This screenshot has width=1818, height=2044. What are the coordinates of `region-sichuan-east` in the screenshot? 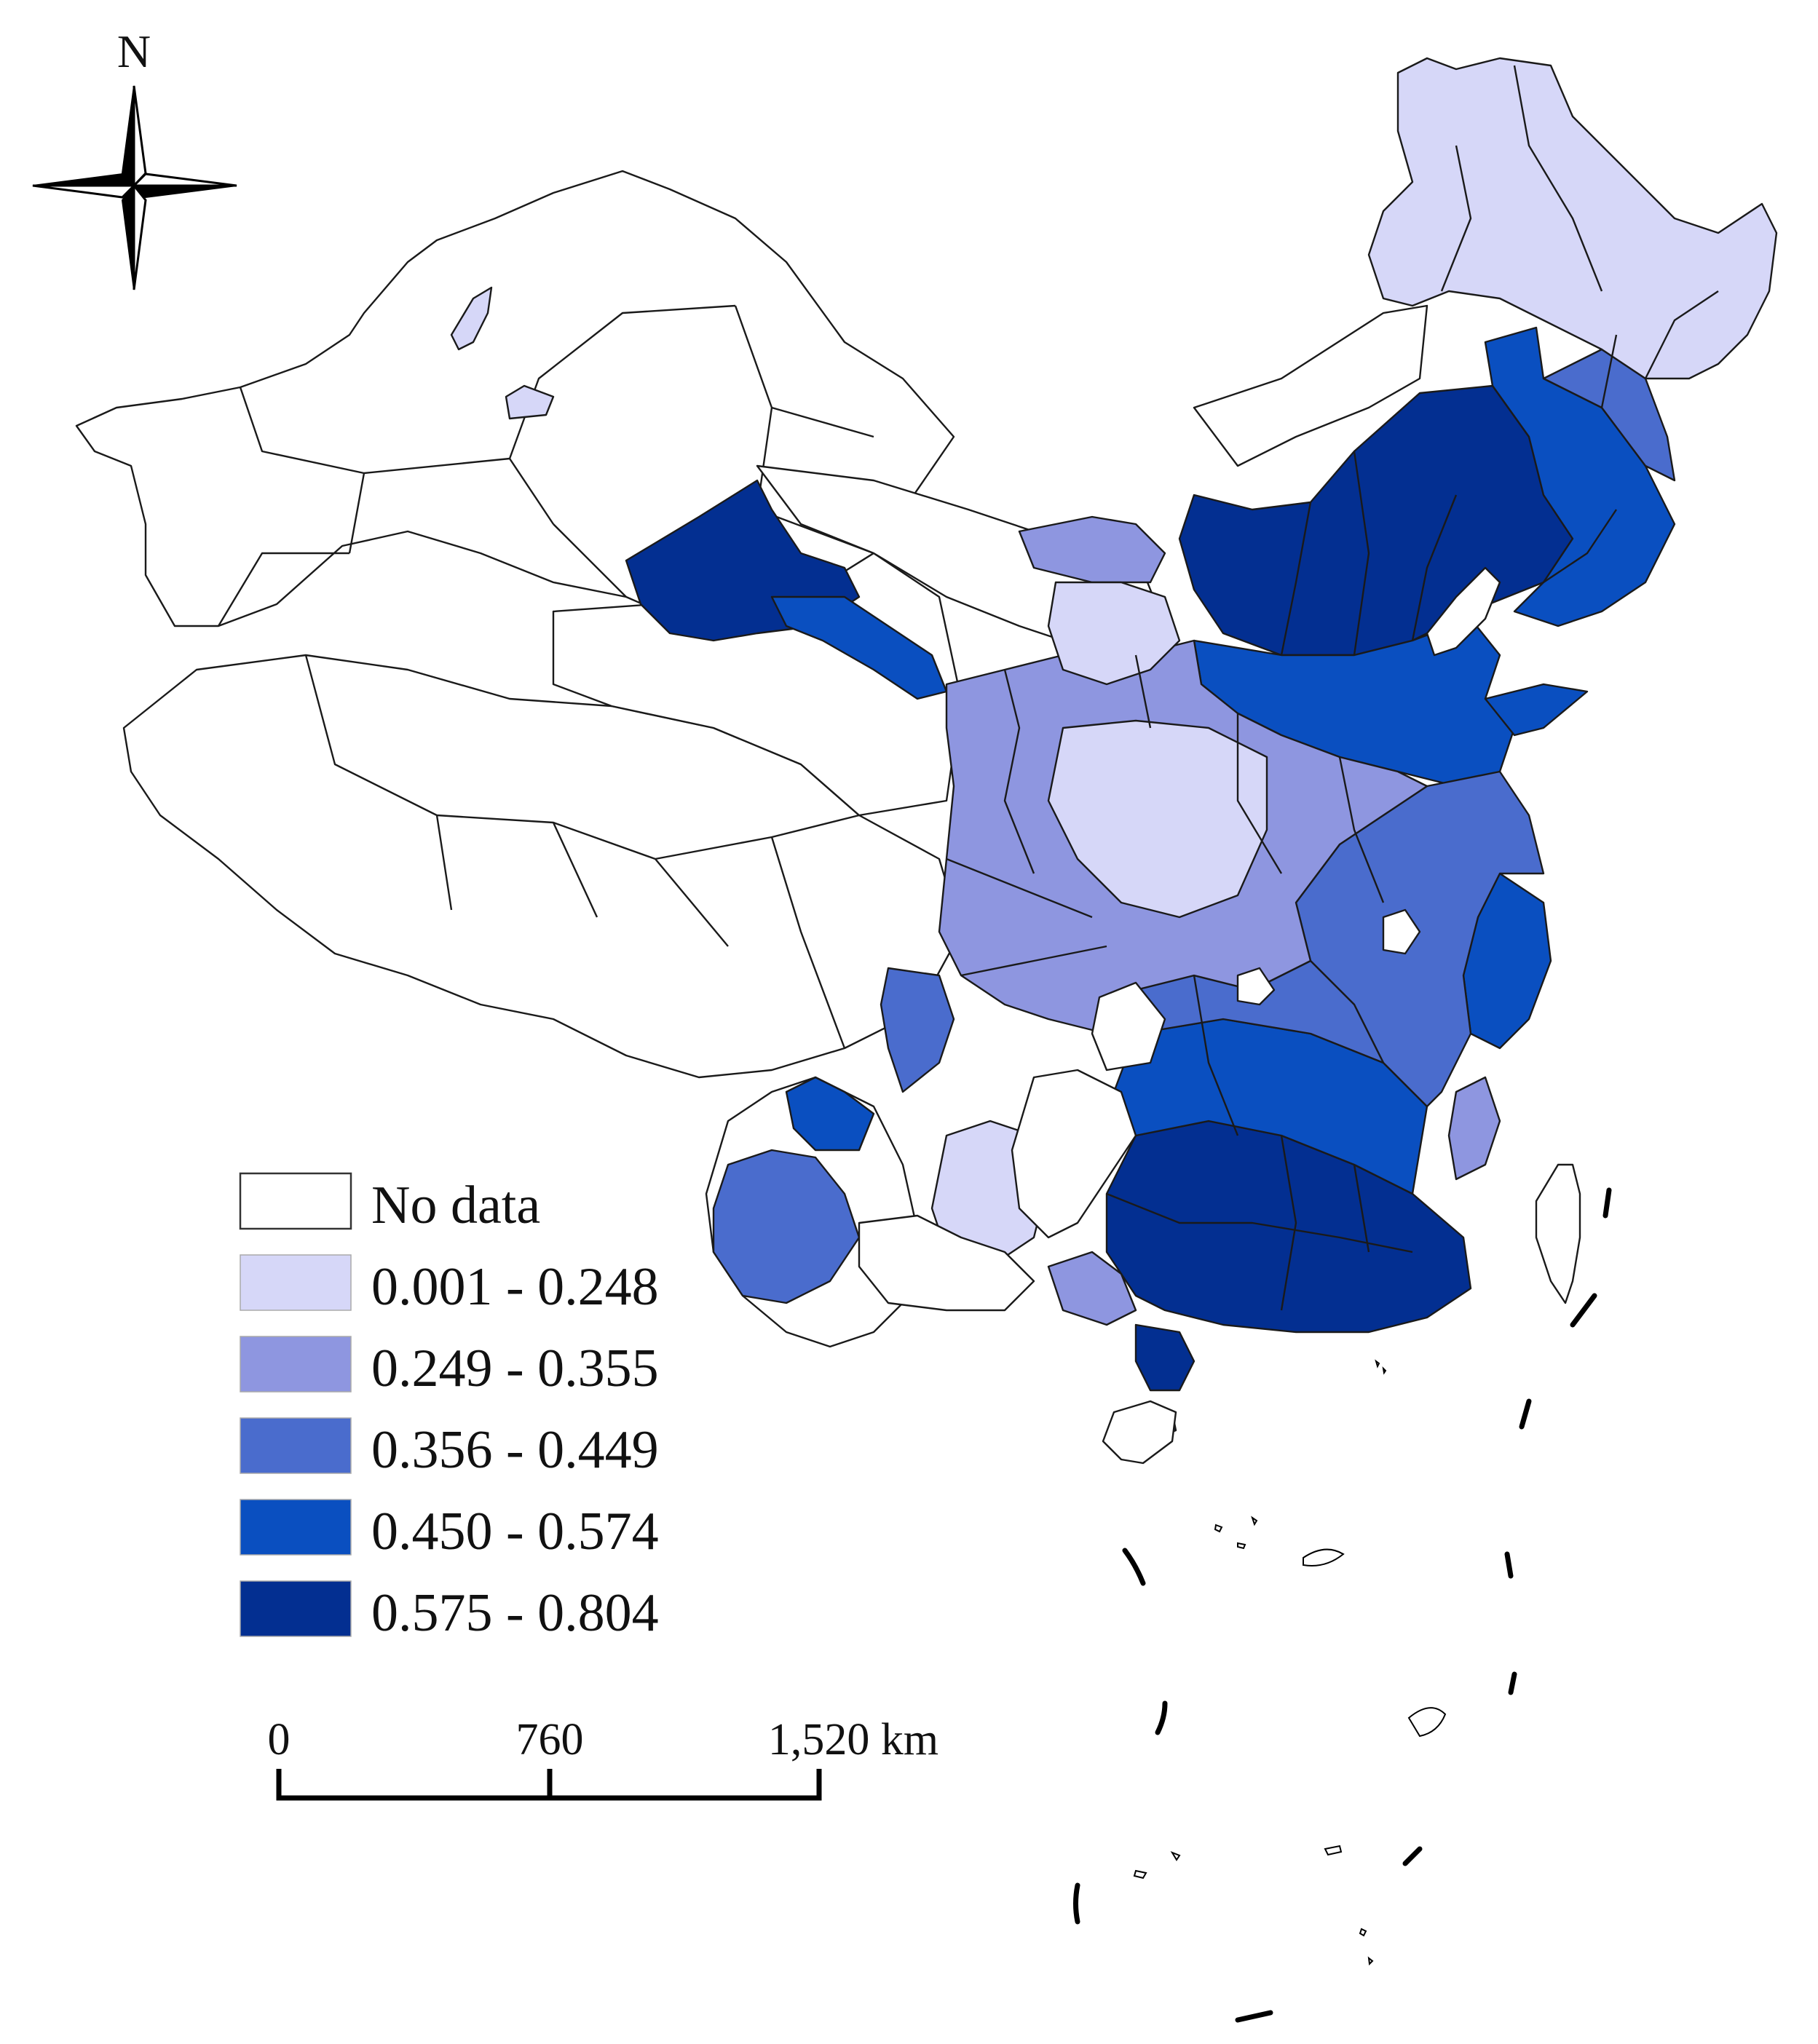 It's located at (917, 1030).